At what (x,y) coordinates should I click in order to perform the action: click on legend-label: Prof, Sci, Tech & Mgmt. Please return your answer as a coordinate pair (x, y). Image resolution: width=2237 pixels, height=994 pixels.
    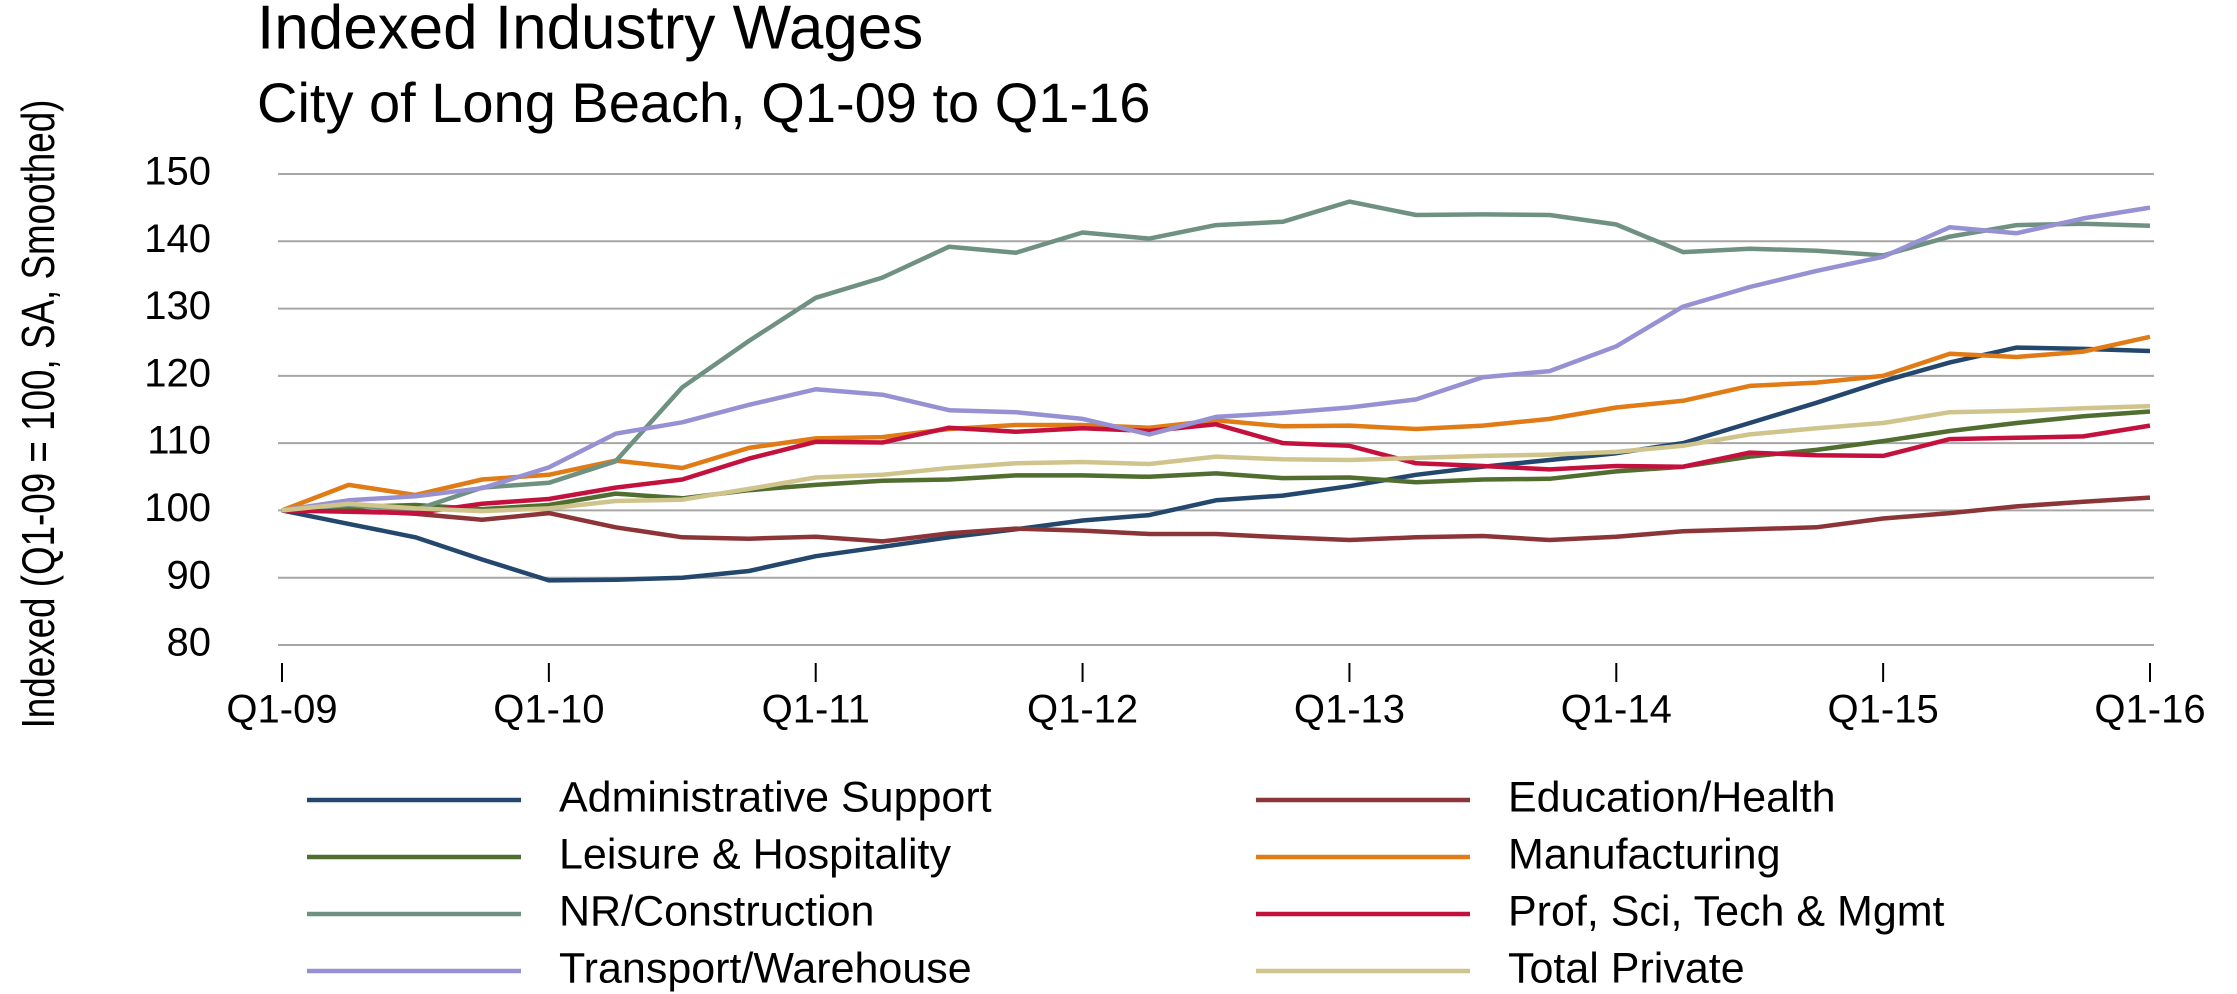
    Looking at the image, I should click on (1726, 911).